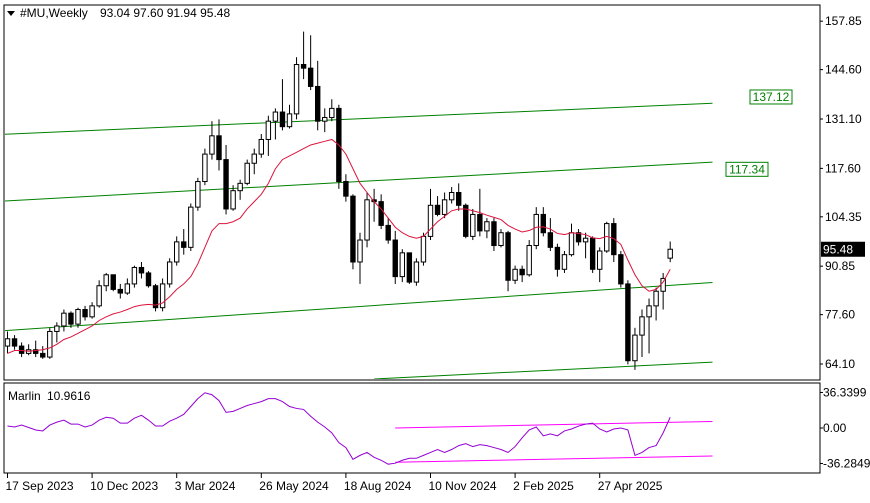 The height and width of the screenshot is (503, 870). What do you see at coordinates (40, 486) in the screenshot?
I see `time-tick-label: 17 Sep 2023` at bounding box center [40, 486].